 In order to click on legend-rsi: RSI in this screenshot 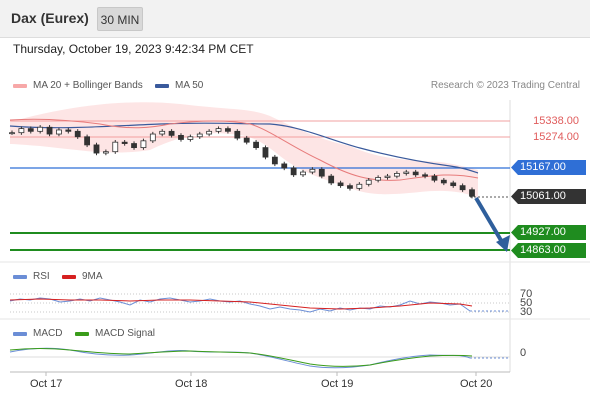, I will do `click(31, 276)`.